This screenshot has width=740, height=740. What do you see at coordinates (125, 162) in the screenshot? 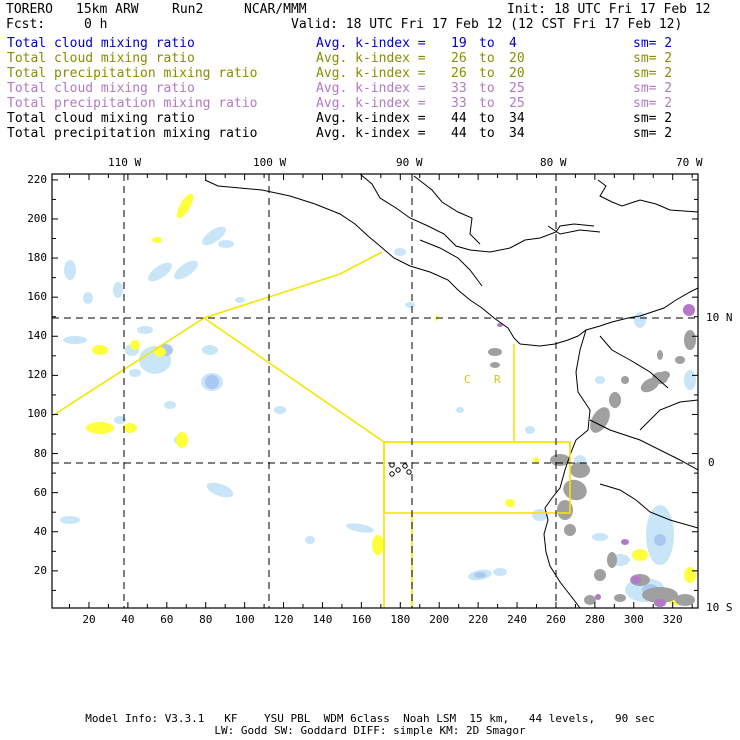
I see `longitude-label: 110 W` at bounding box center [125, 162].